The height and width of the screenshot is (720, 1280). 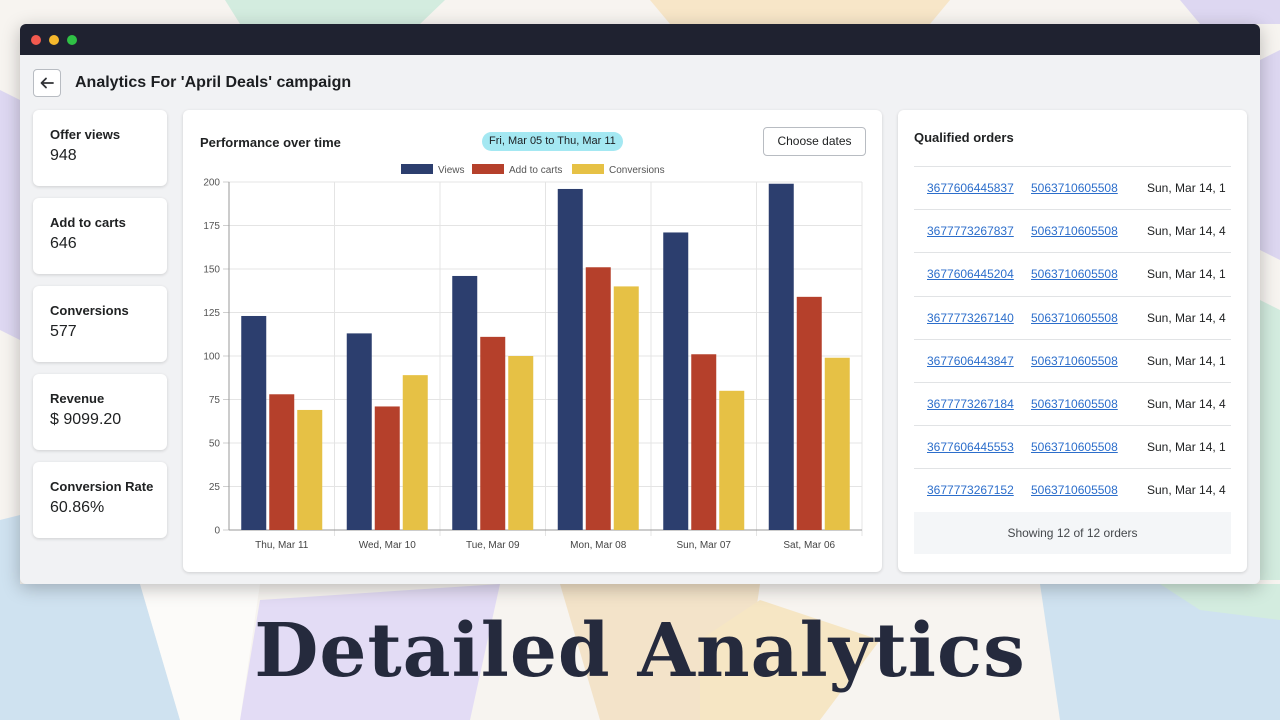 What do you see at coordinates (970, 360) in the screenshot?
I see `order-id-link: 3677606443847` at bounding box center [970, 360].